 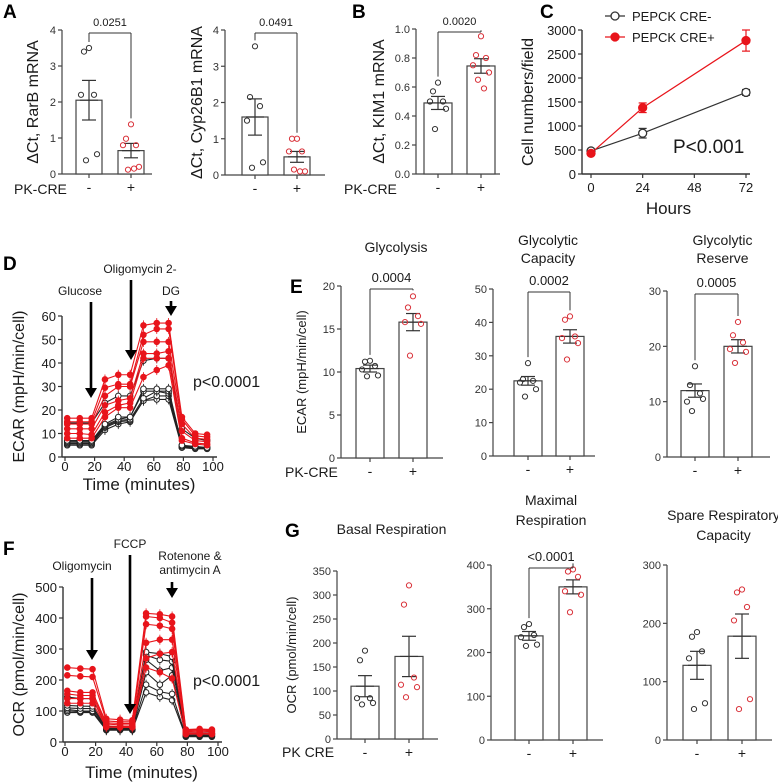 I want to click on chart-title: Glycolysis, so click(x=395, y=247).